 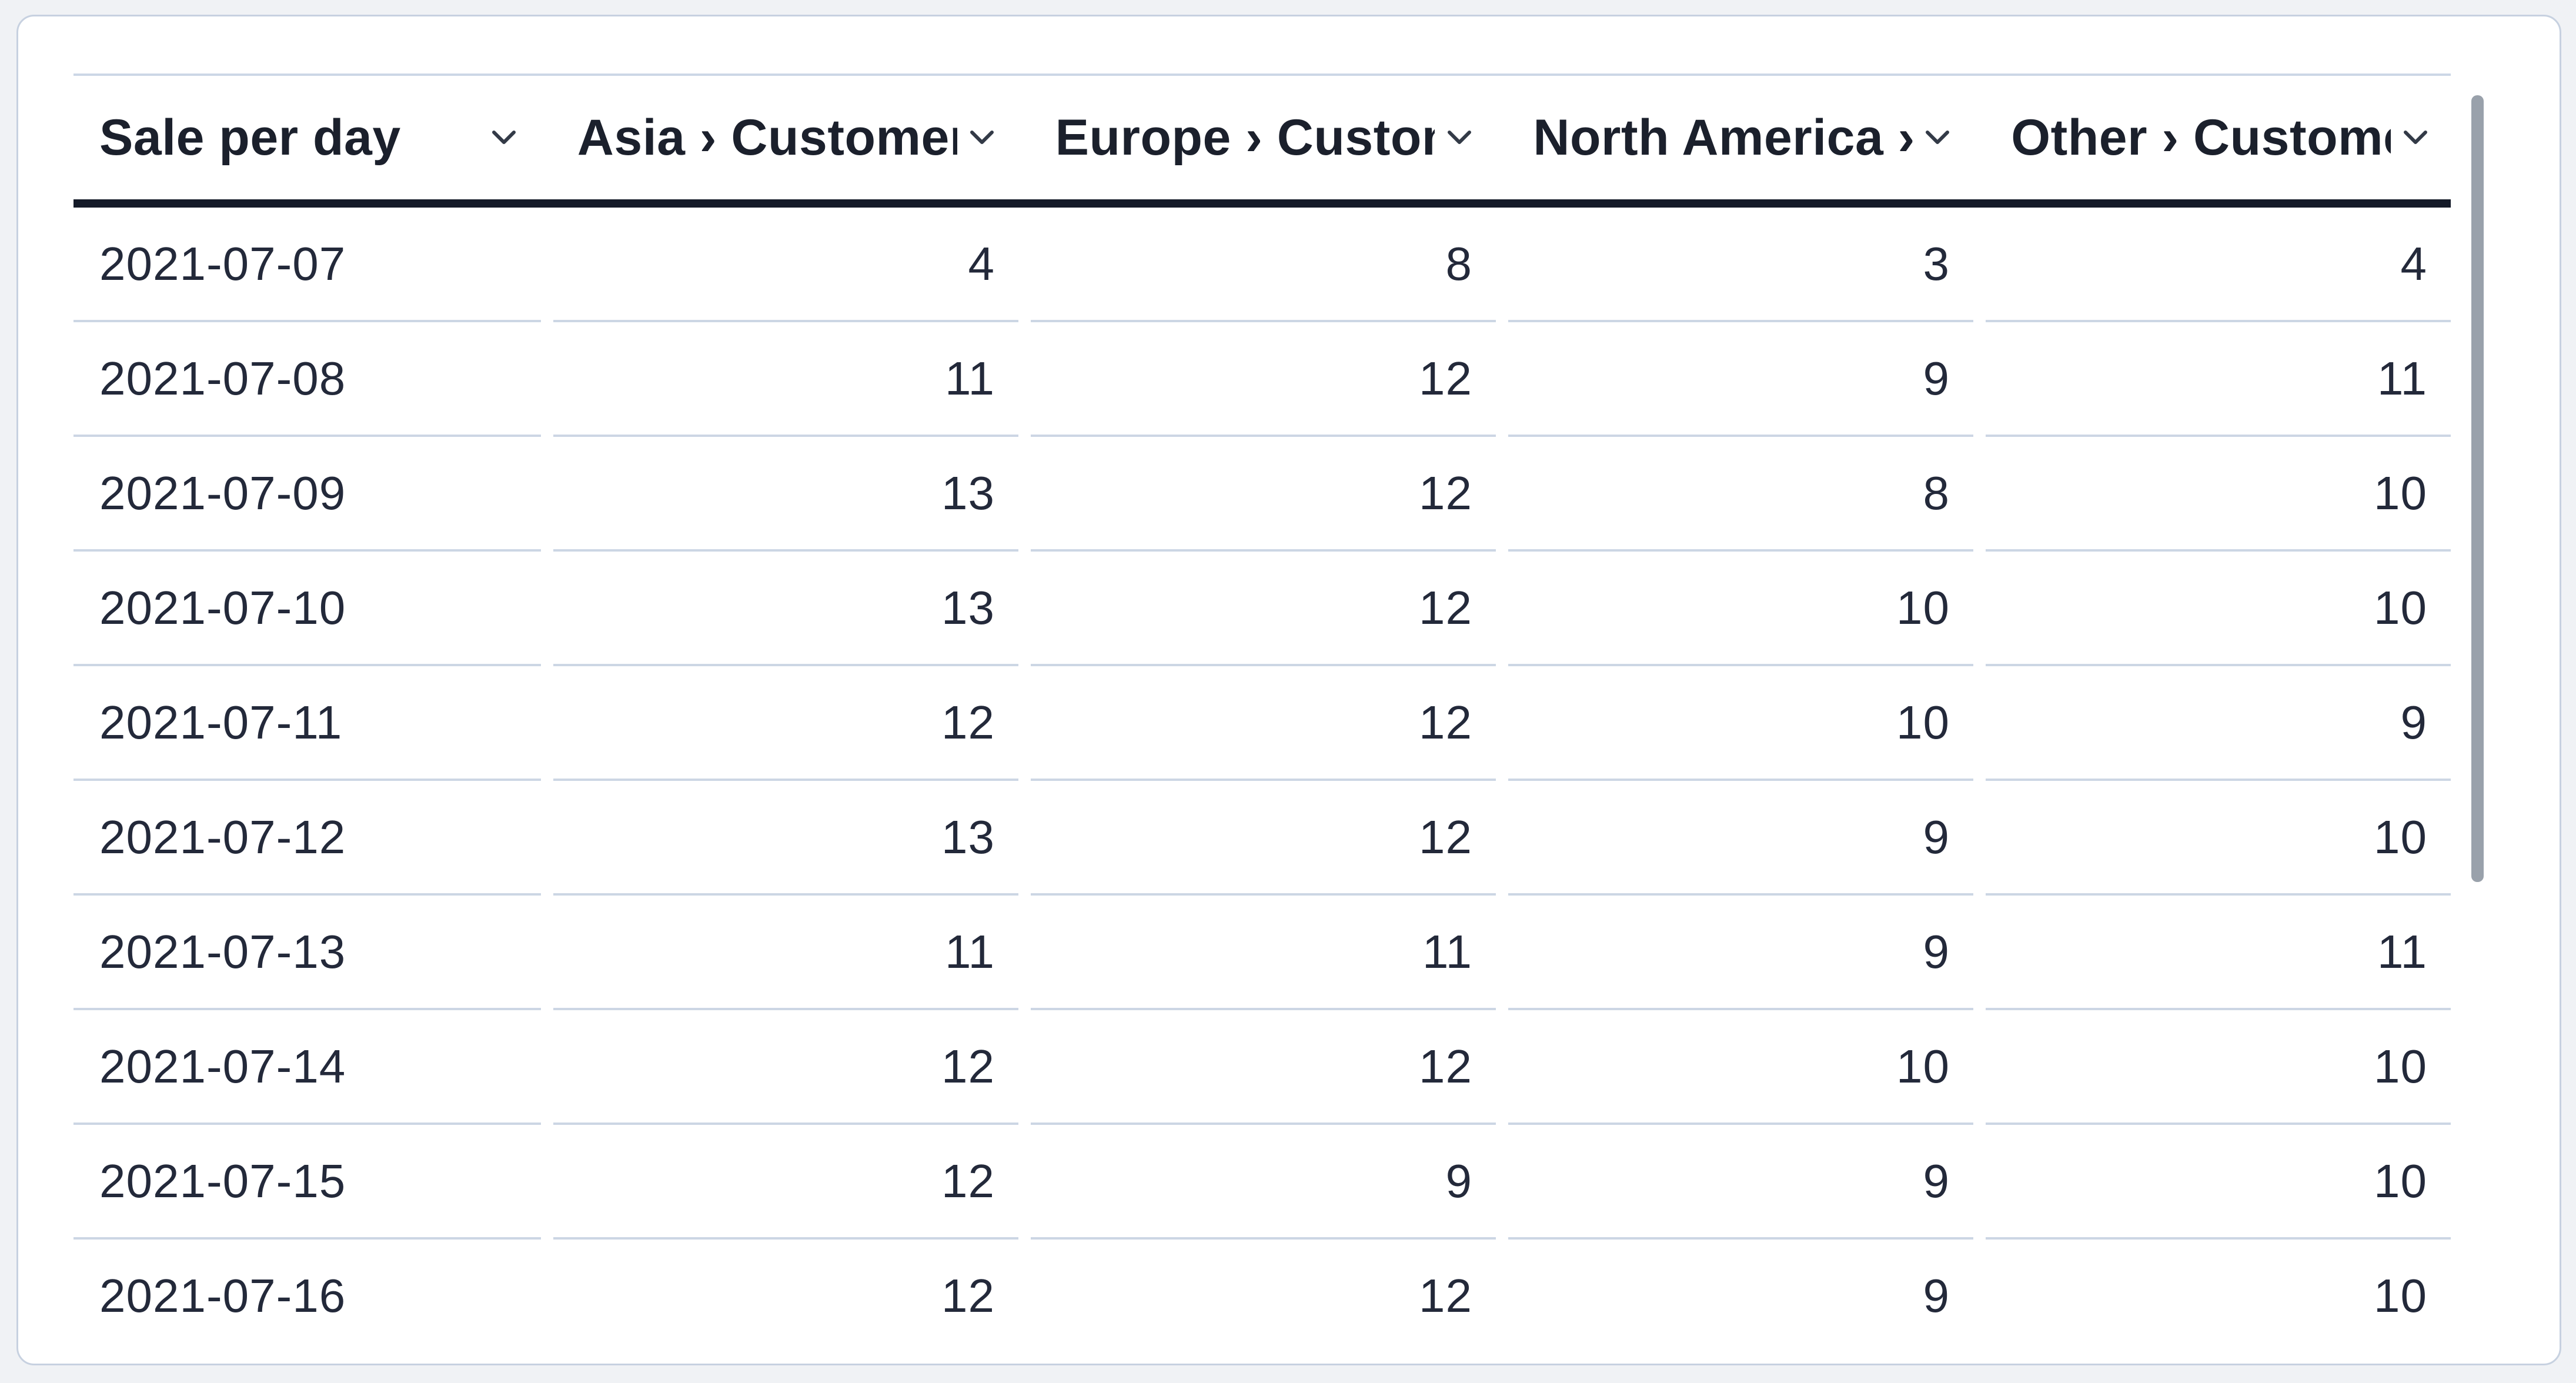 I want to click on count-value: 4, so click(x=2413, y=263).